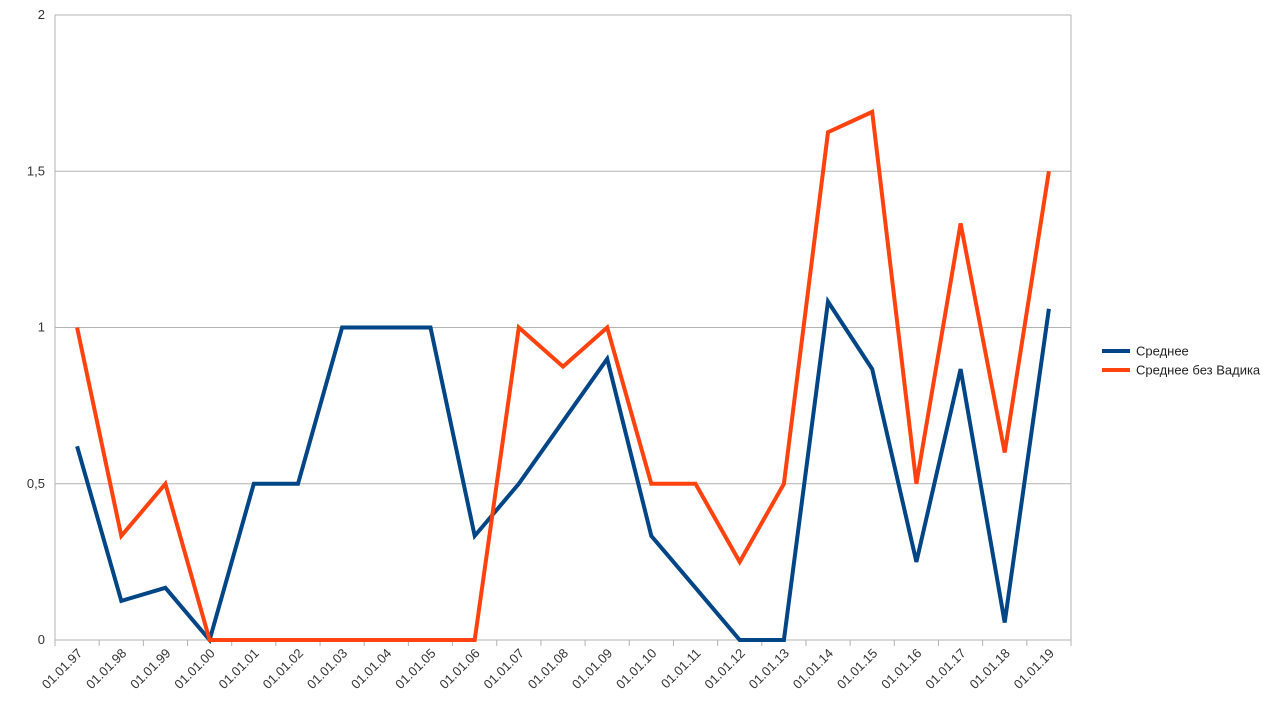  What do you see at coordinates (194, 669) in the screenshot?
I see `x-tick-label: 01.01.00` at bounding box center [194, 669].